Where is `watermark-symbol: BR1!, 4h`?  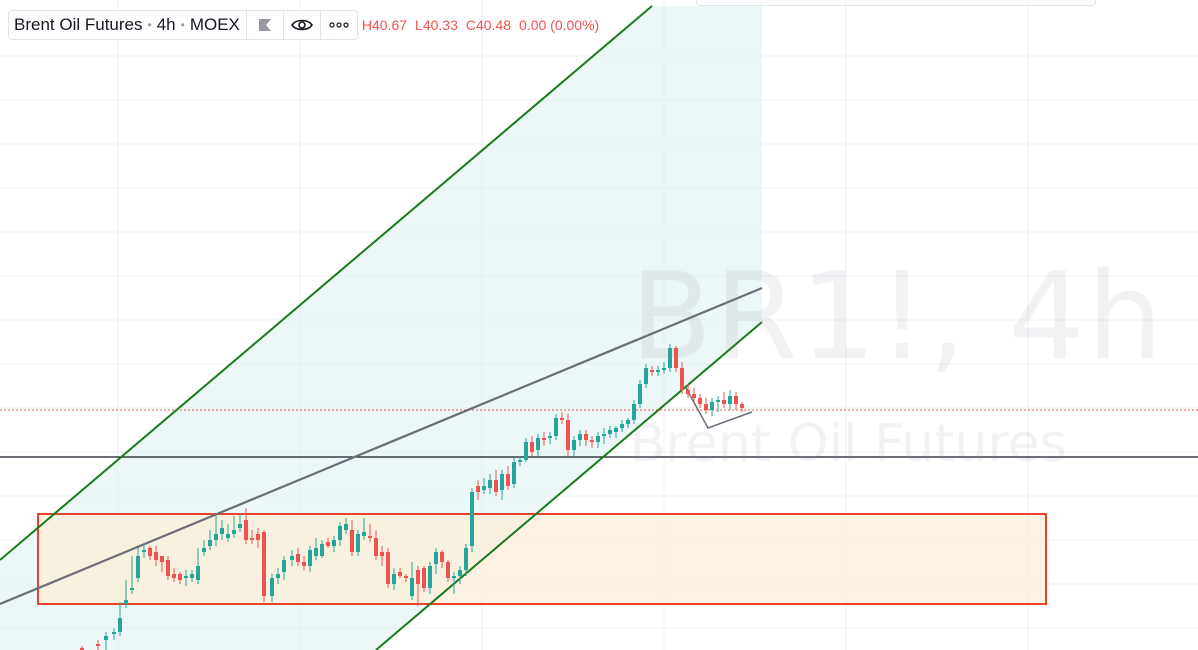 watermark-symbol: BR1!, 4h is located at coordinates (897, 317).